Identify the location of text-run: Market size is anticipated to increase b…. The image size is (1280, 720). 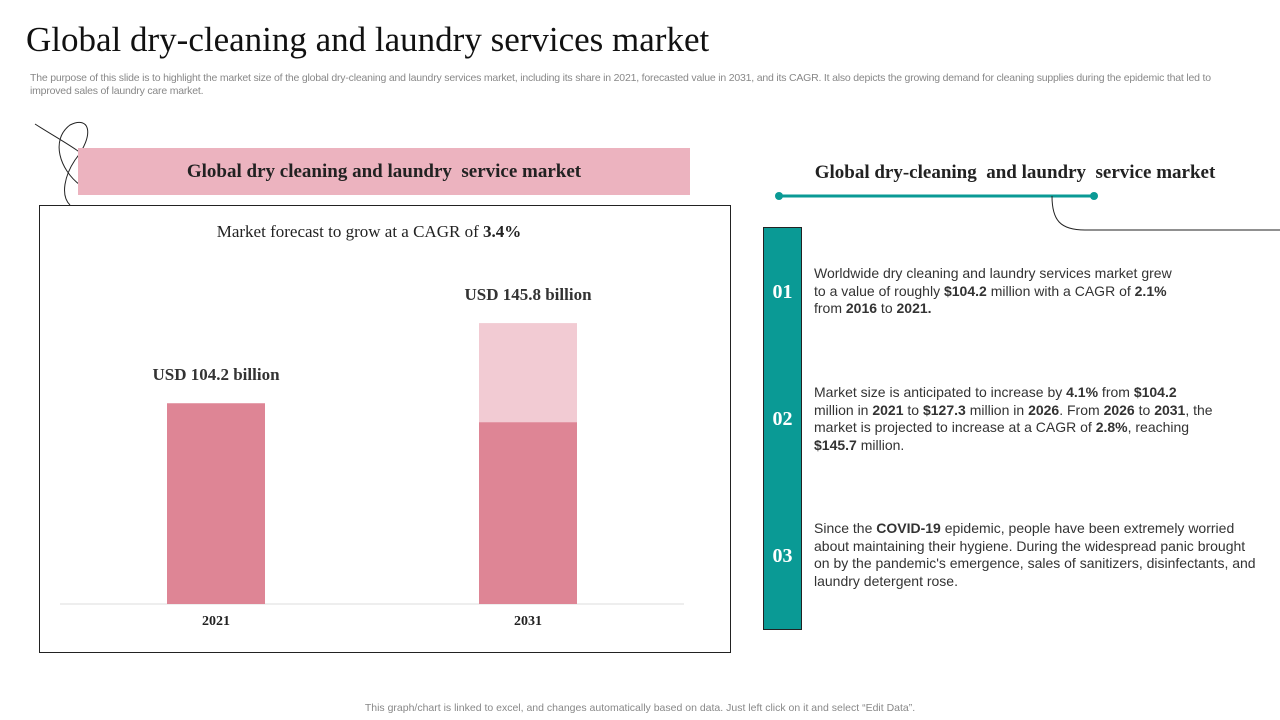
(940, 392).